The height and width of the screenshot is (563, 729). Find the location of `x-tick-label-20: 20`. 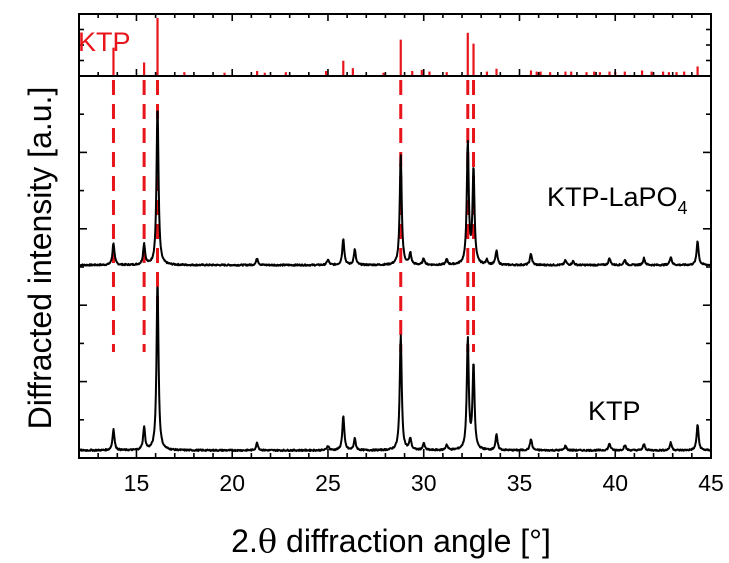

x-tick-label-20: 20 is located at coordinates (232, 483).